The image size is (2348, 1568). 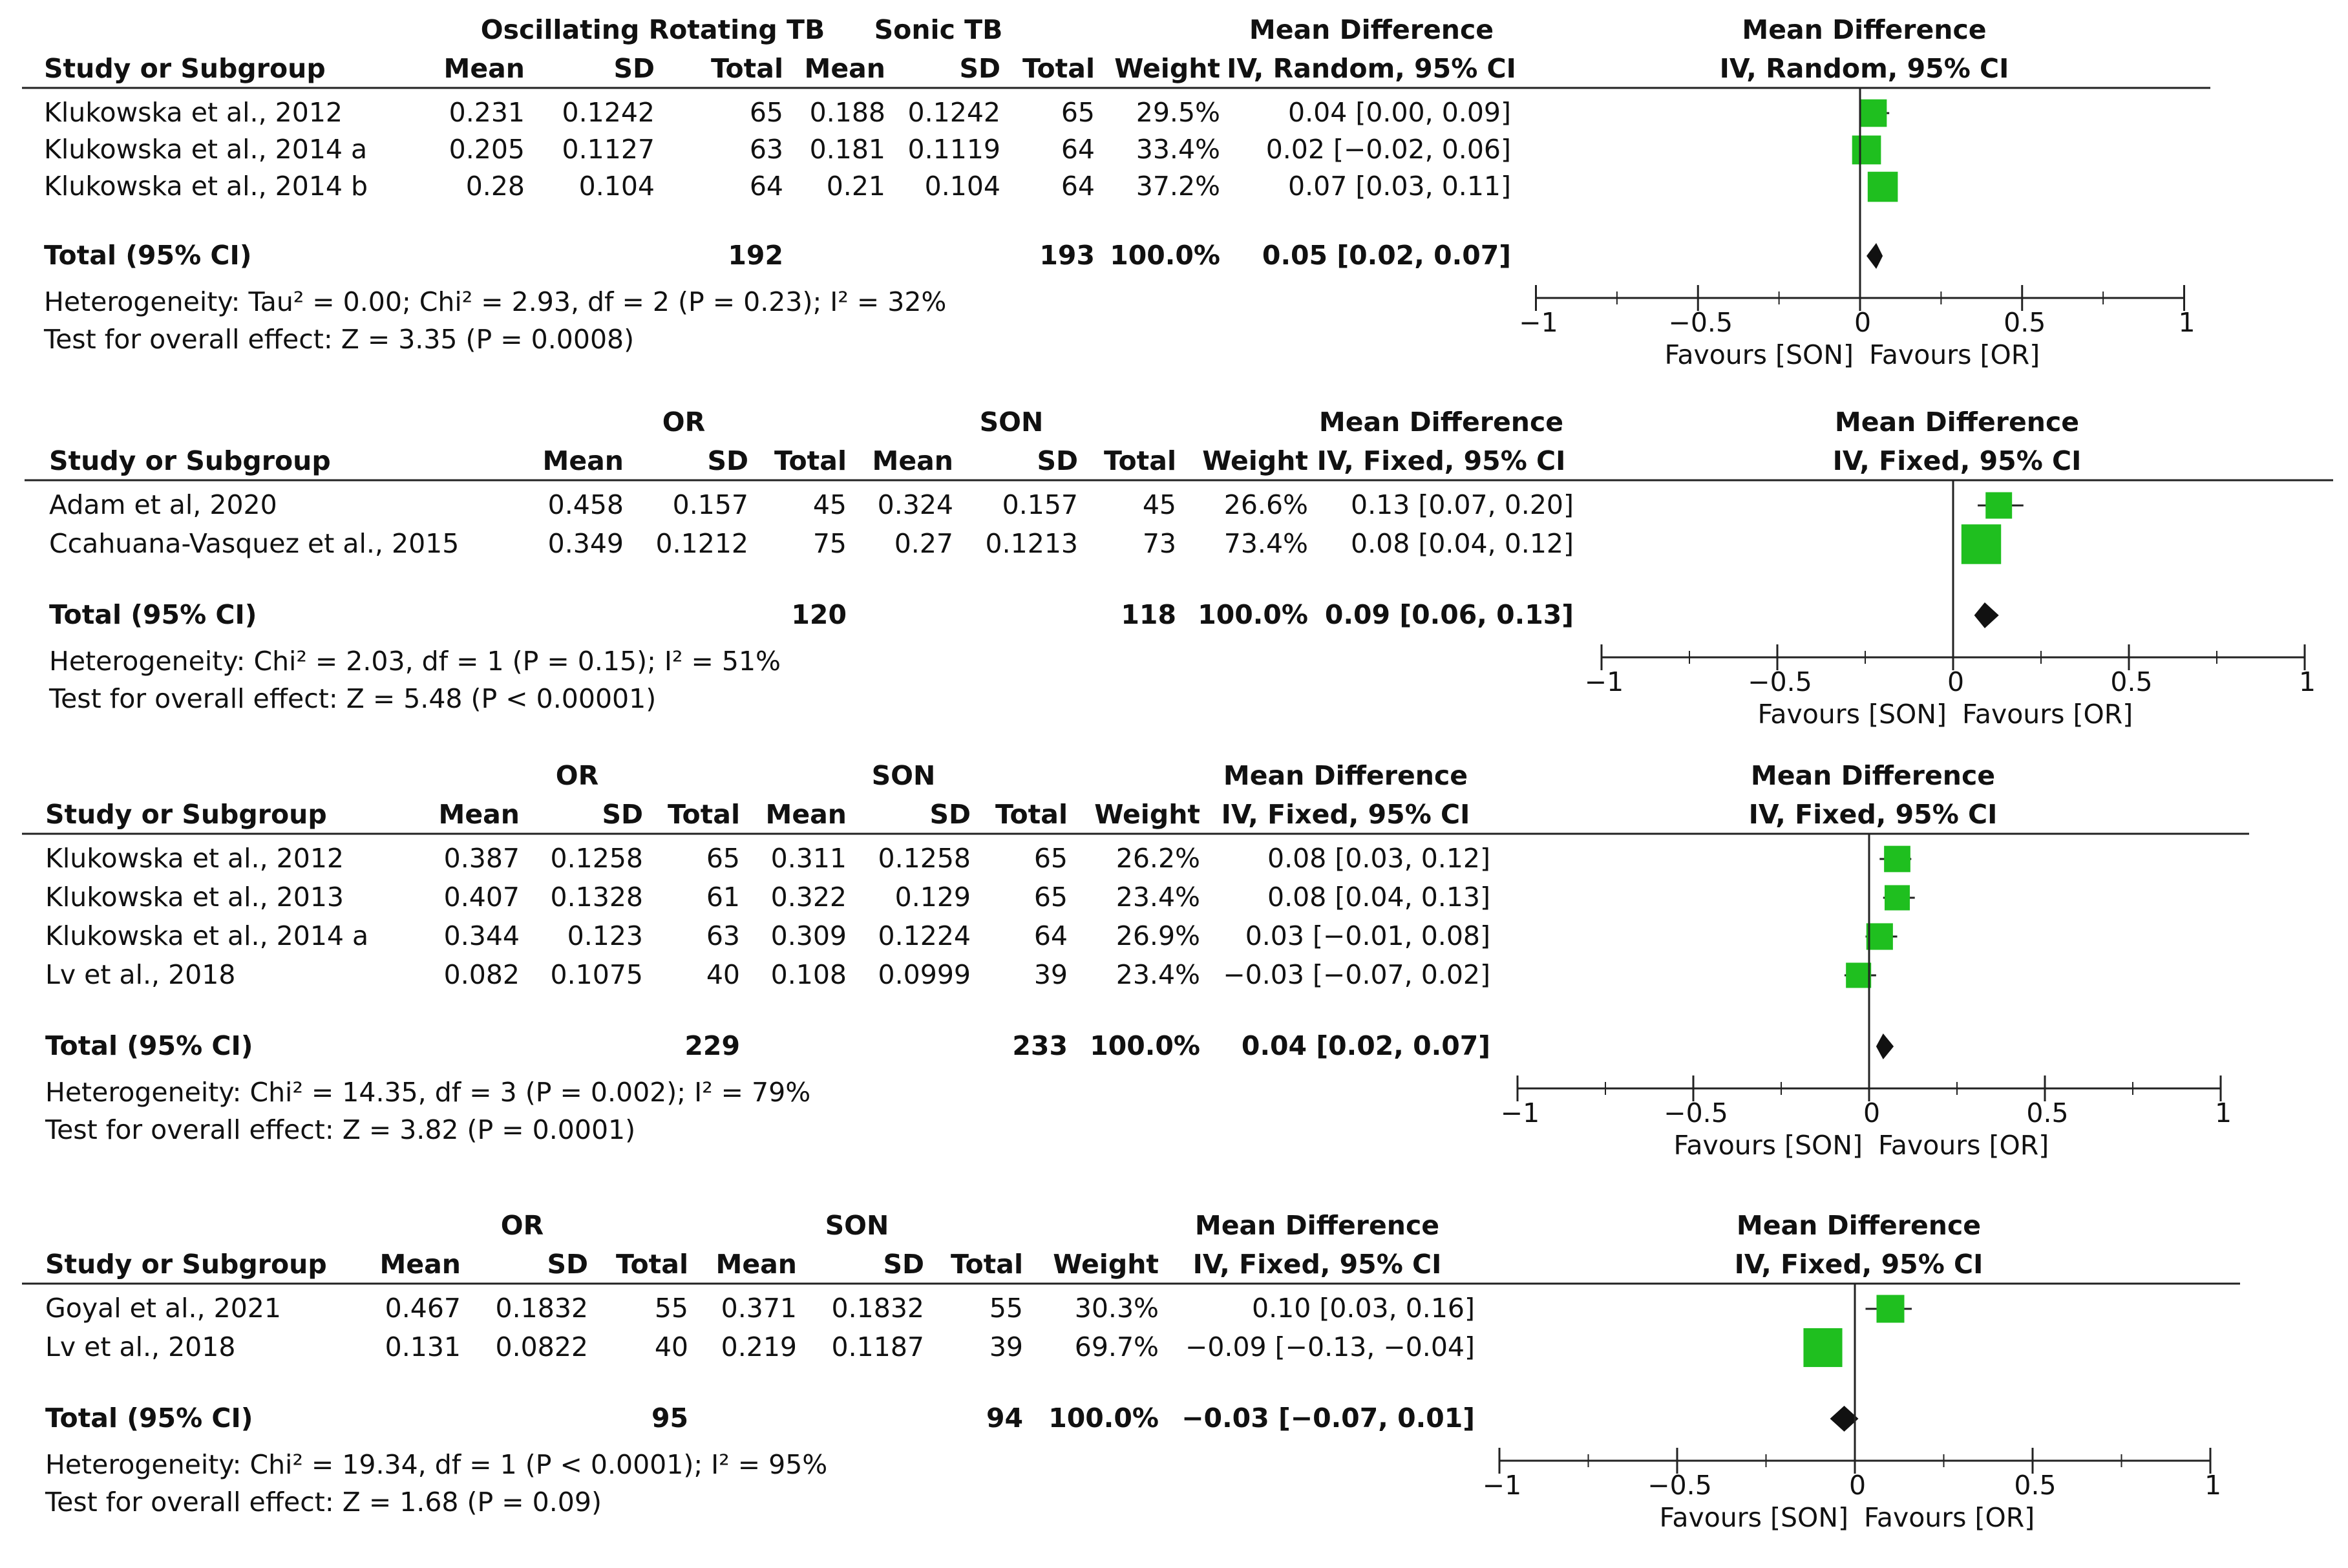 What do you see at coordinates (1158, 935) in the screenshot?
I see `study-weight: 26.9%` at bounding box center [1158, 935].